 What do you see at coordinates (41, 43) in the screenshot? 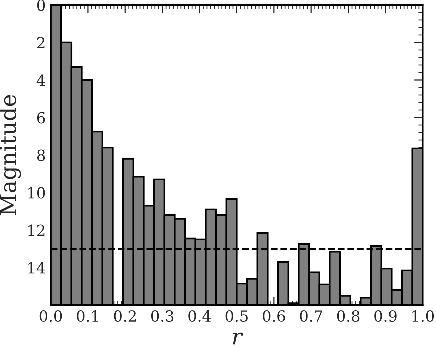
I see `y-tick-label: 2` at bounding box center [41, 43].